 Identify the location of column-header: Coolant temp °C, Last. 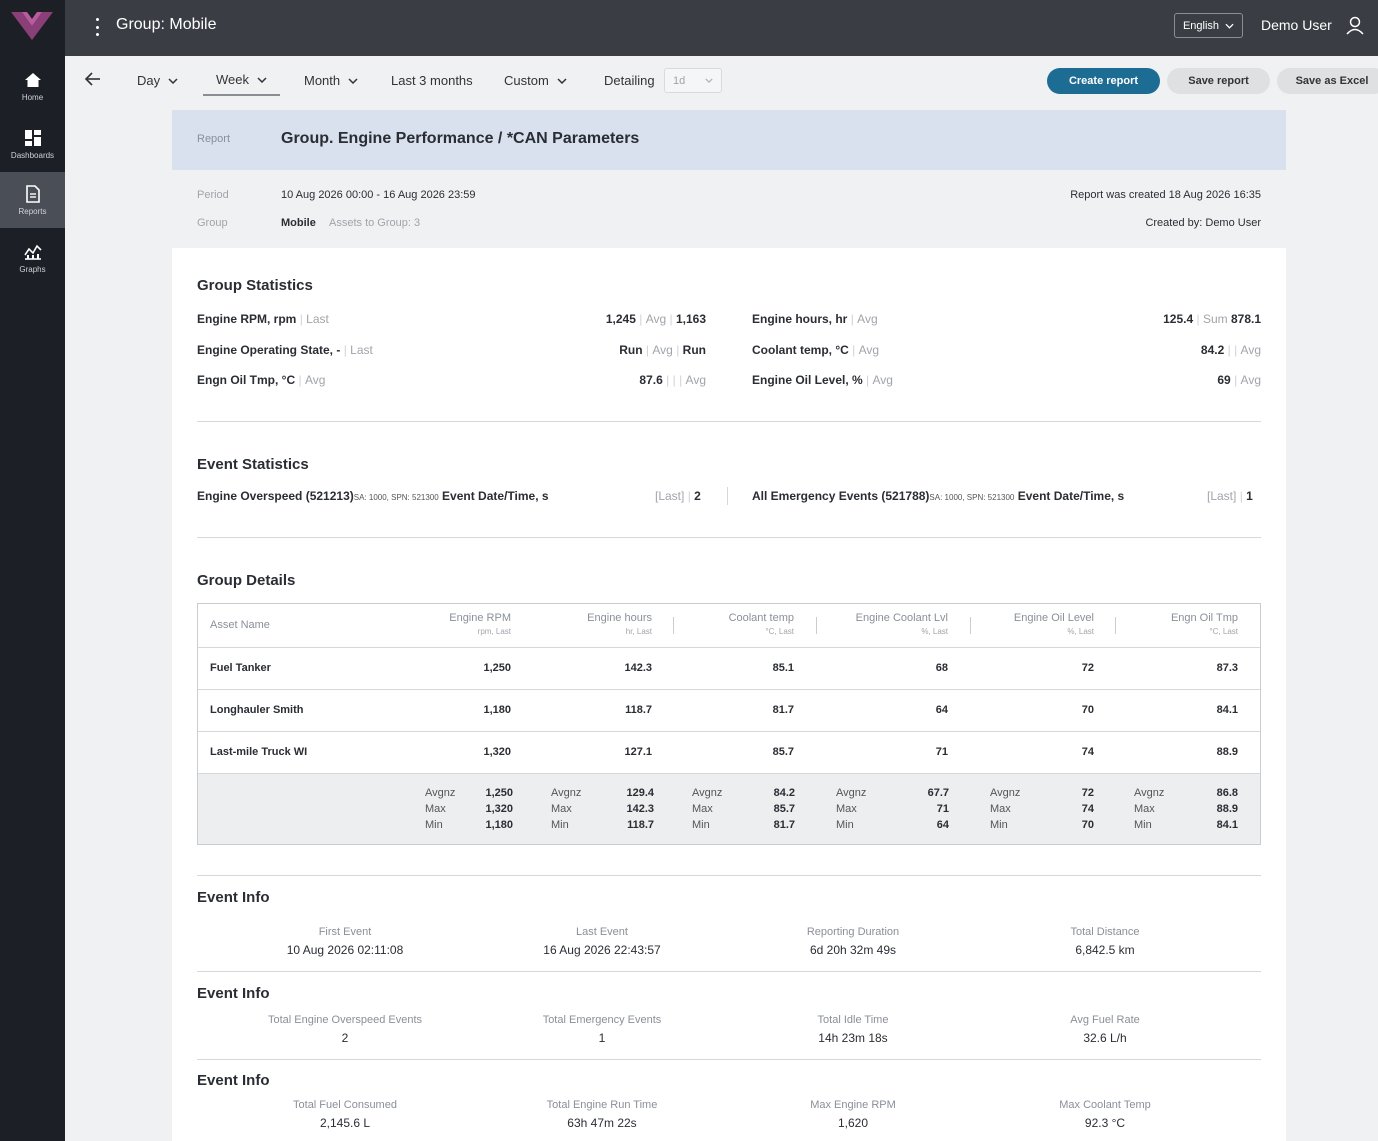
(761, 624).